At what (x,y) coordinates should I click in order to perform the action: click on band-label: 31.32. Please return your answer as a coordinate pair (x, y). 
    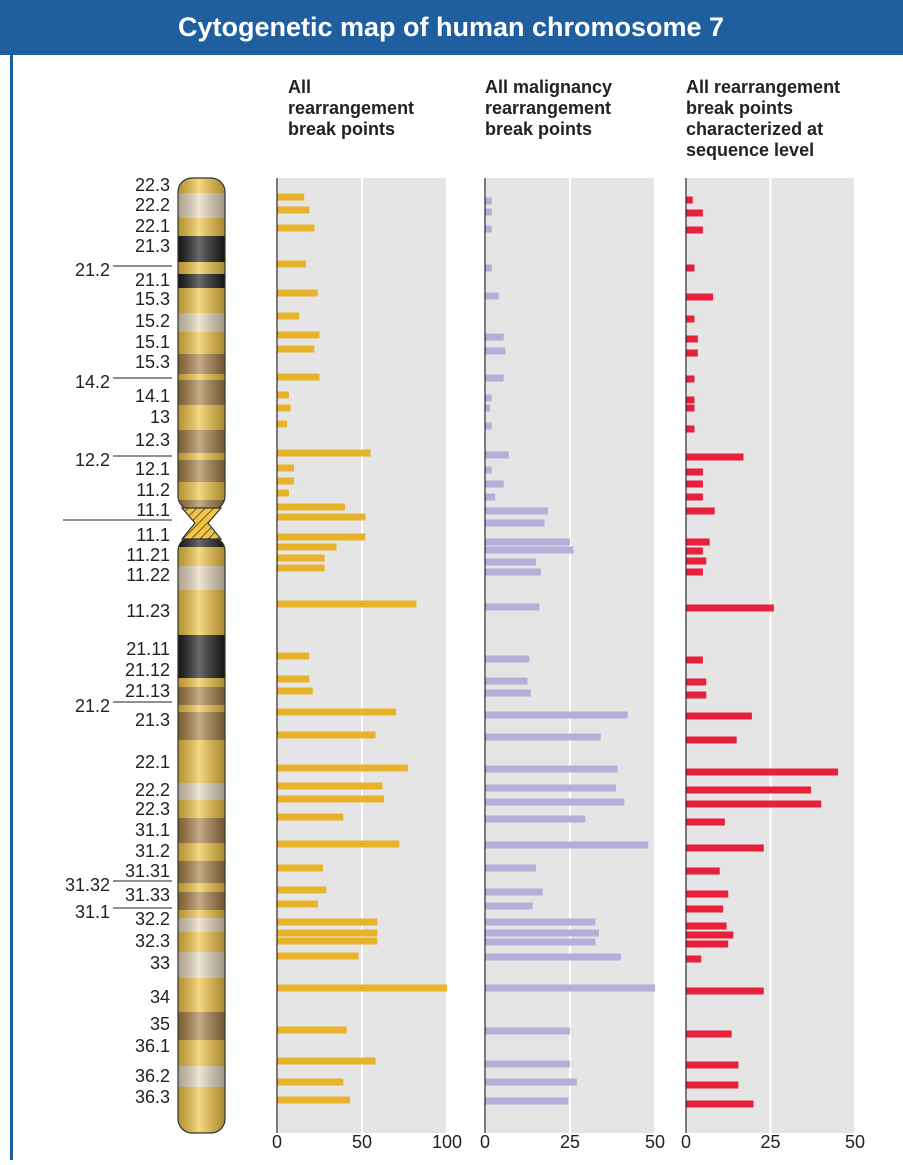
    Looking at the image, I should click on (87, 885).